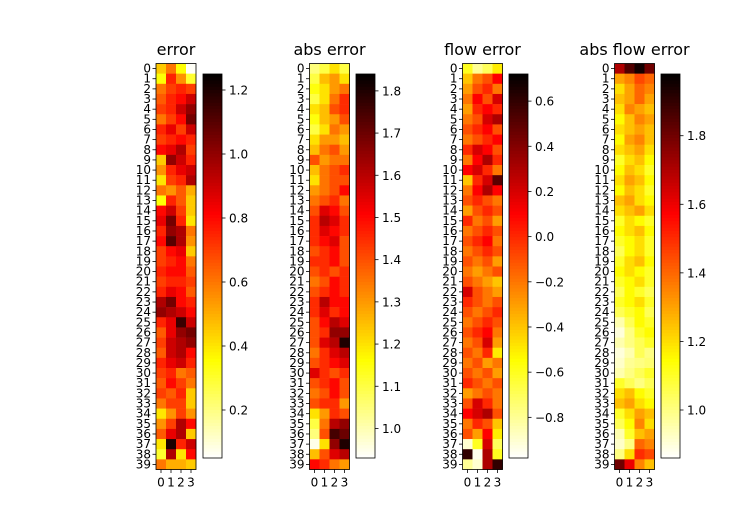  Describe the element at coordinates (549, 373) in the screenshot. I see `colorbar-tick-label: −0.6` at that location.